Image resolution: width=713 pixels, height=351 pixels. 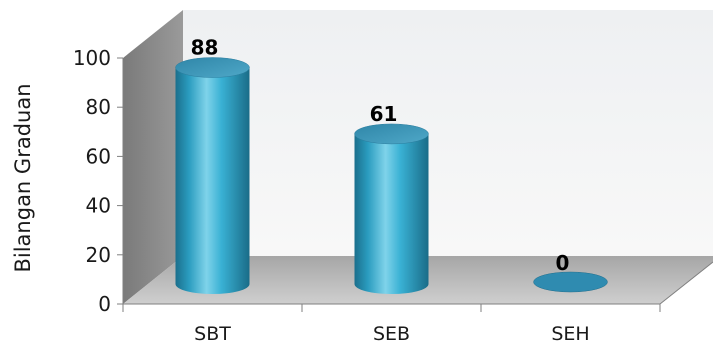 What do you see at coordinates (384, 114) in the screenshot?
I see `data-label-seb: 61` at bounding box center [384, 114].